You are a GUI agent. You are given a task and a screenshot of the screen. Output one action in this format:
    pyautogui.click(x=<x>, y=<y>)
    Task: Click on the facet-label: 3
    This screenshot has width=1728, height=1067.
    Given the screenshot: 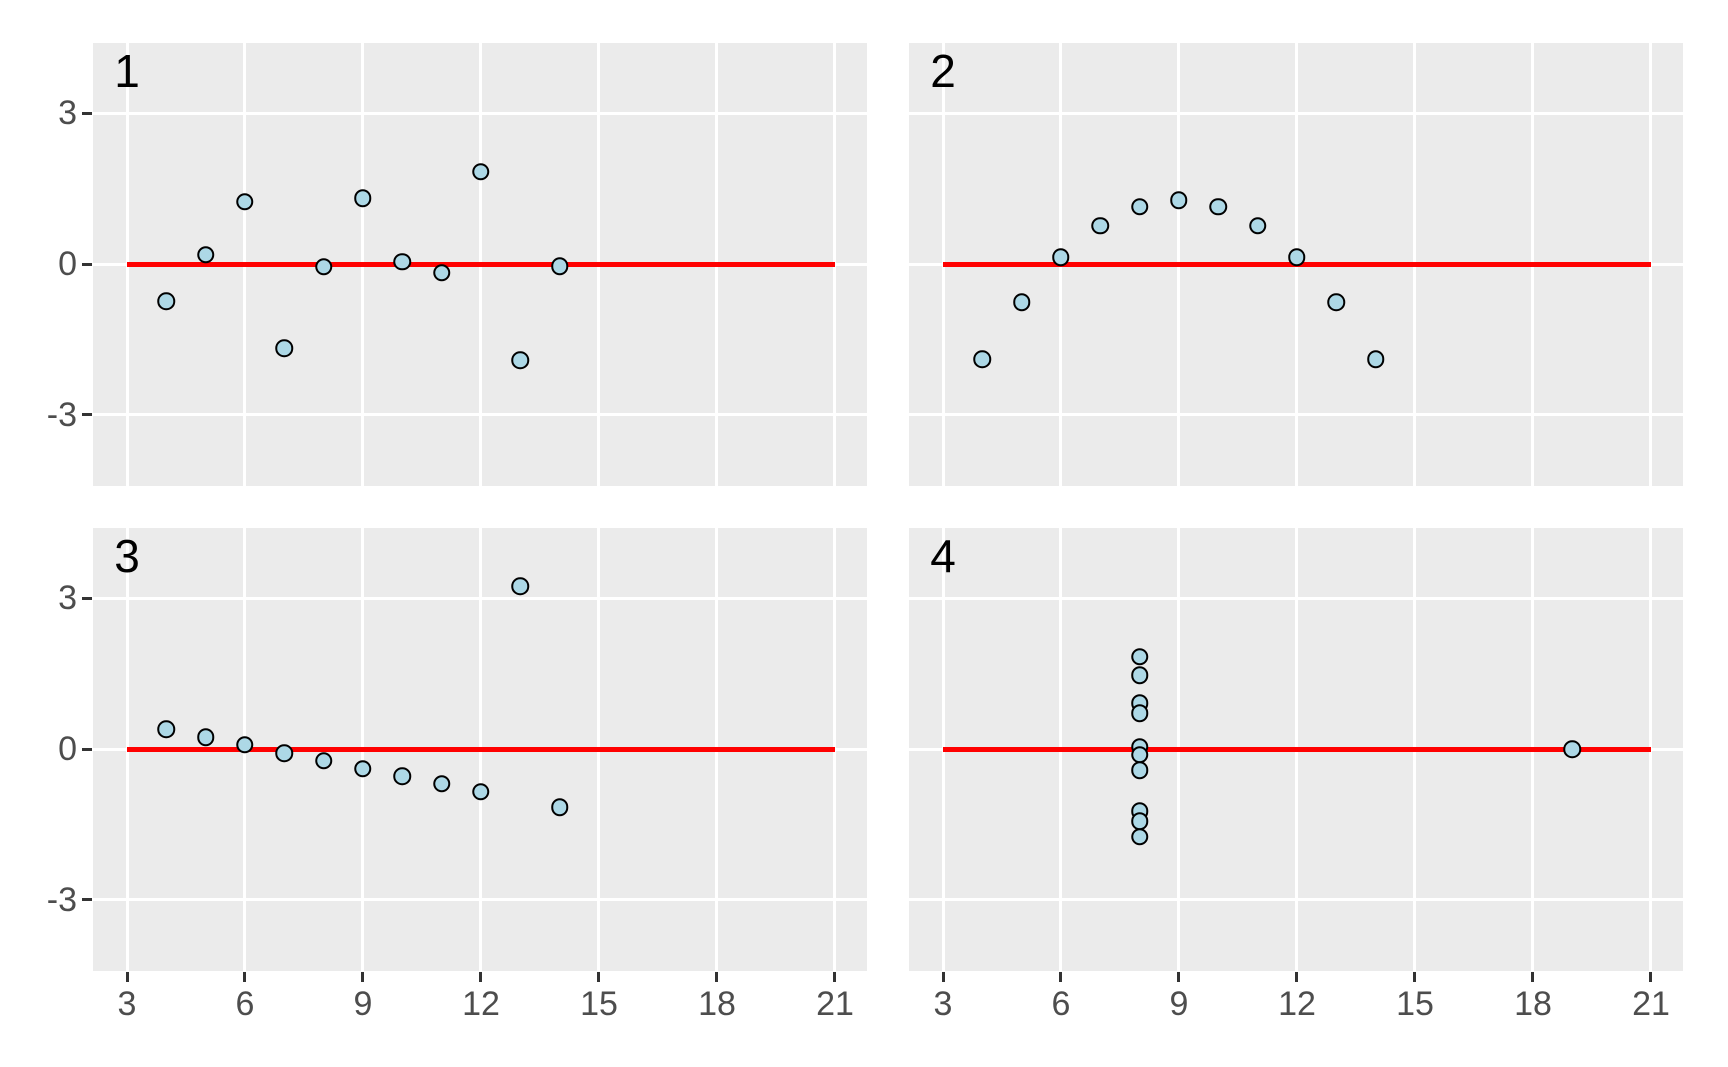 What is the action you would take?
    pyautogui.click(x=127, y=555)
    